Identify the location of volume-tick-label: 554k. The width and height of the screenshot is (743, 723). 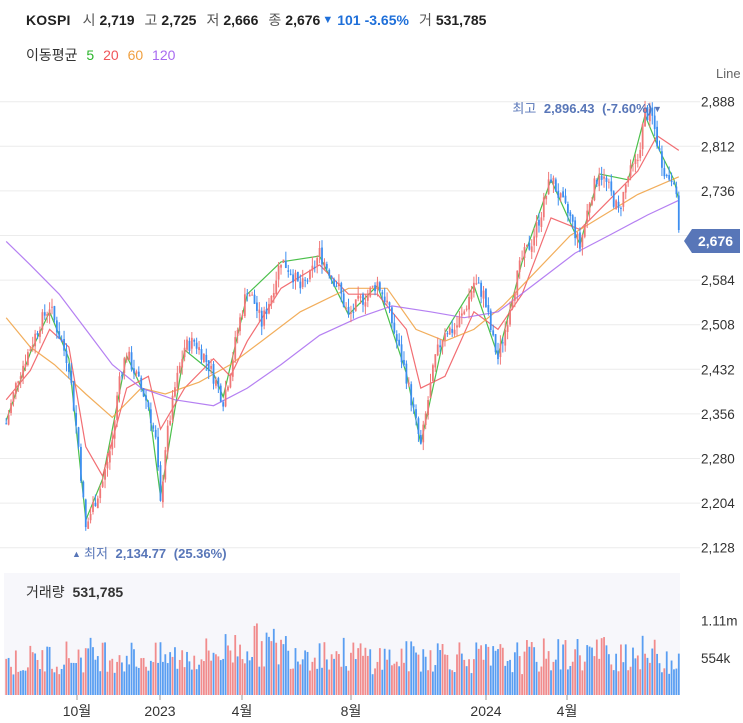
(716, 658).